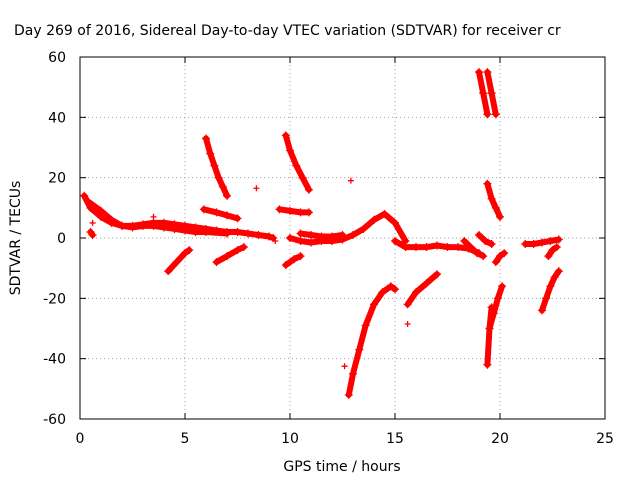 The width and height of the screenshot is (640, 480). Describe the element at coordinates (500, 439) in the screenshot. I see `x-tick-label-4: 20` at that location.